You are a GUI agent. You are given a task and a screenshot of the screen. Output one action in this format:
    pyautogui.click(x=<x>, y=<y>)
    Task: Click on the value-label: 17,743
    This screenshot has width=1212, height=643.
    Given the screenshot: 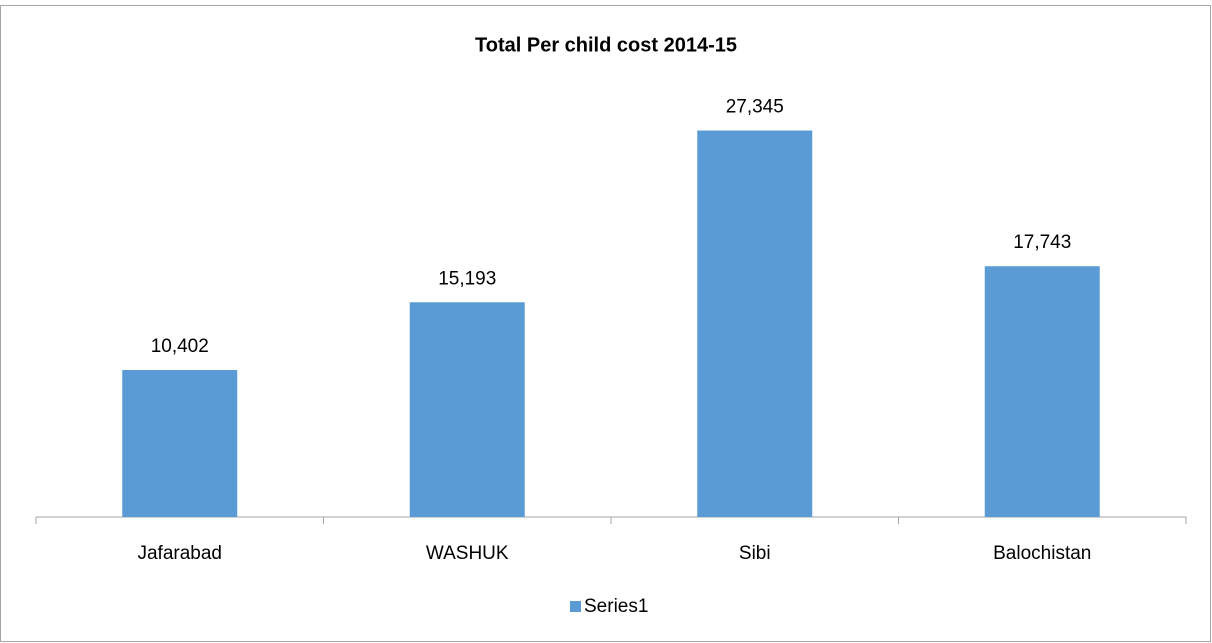 What is the action you would take?
    pyautogui.click(x=1042, y=242)
    